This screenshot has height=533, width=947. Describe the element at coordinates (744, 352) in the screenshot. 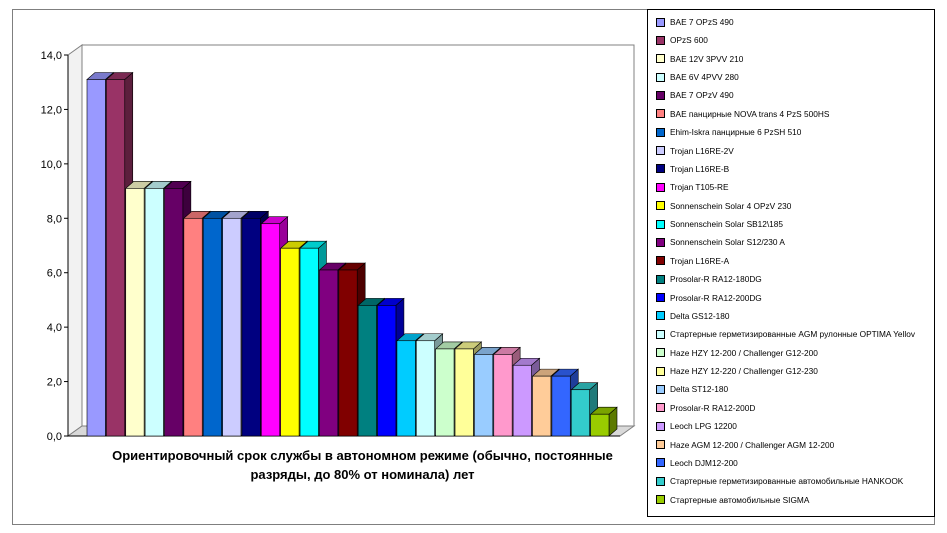

I see `legend-label: Haze HZY 12-200 / Challenger G12-200` at that location.